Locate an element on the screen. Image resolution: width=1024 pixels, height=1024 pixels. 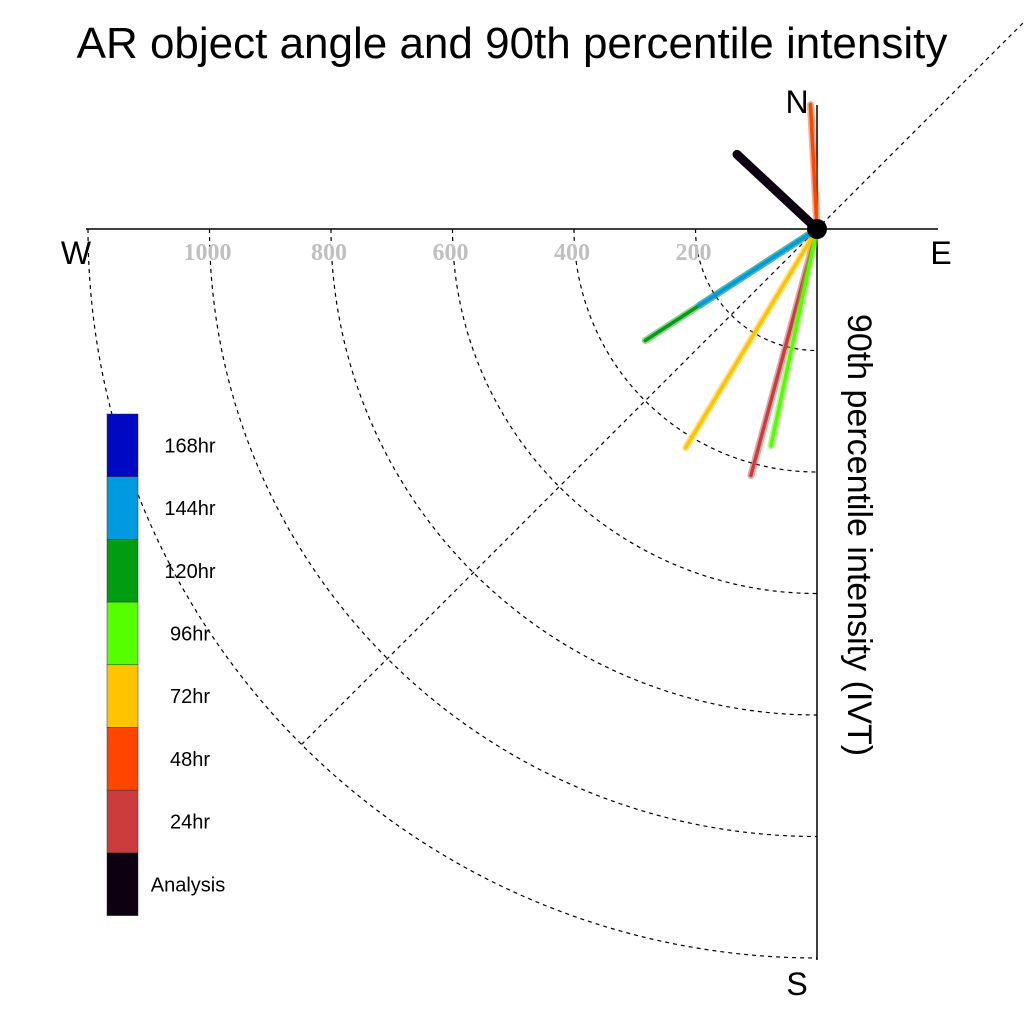
compass-north: N is located at coordinates (796, 102).